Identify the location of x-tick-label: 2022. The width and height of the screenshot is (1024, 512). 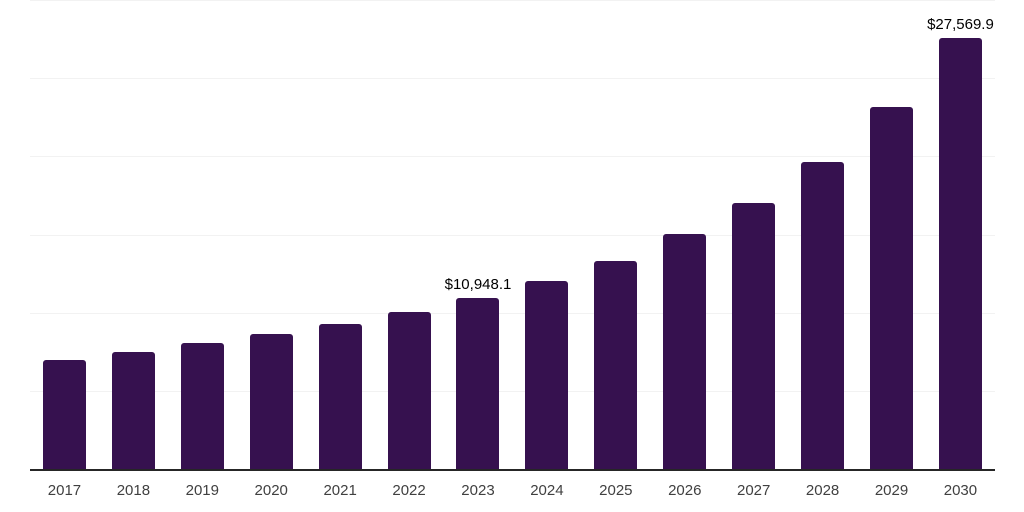
(409, 490).